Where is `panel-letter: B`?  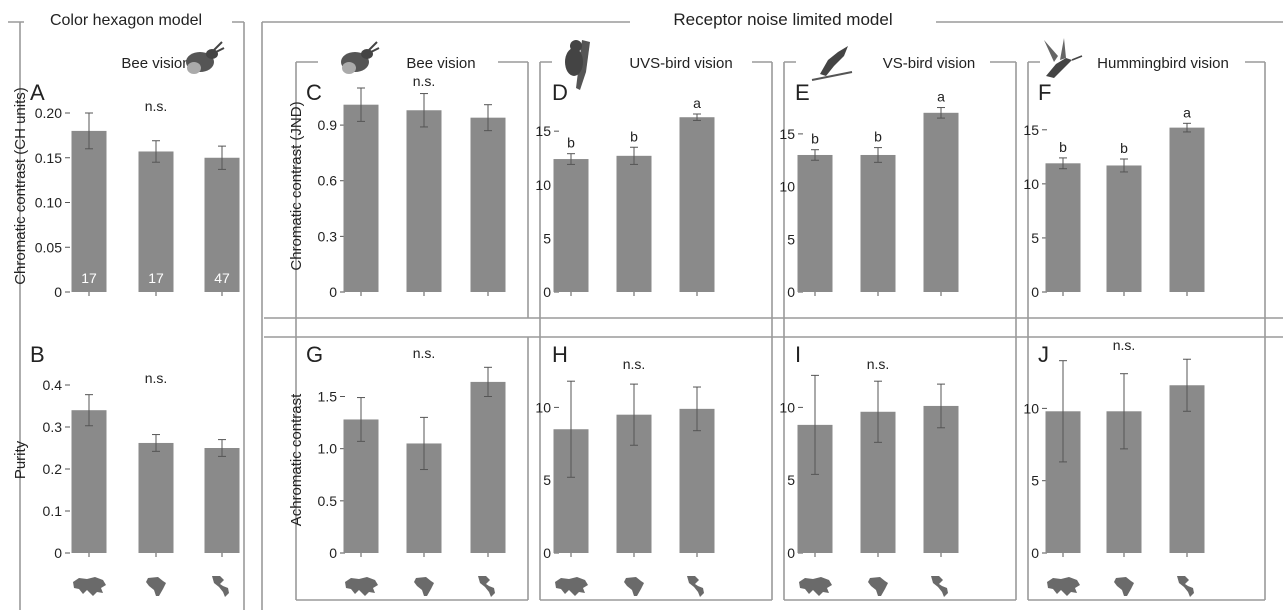
panel-letter: B is located at coordinates (37, 354).